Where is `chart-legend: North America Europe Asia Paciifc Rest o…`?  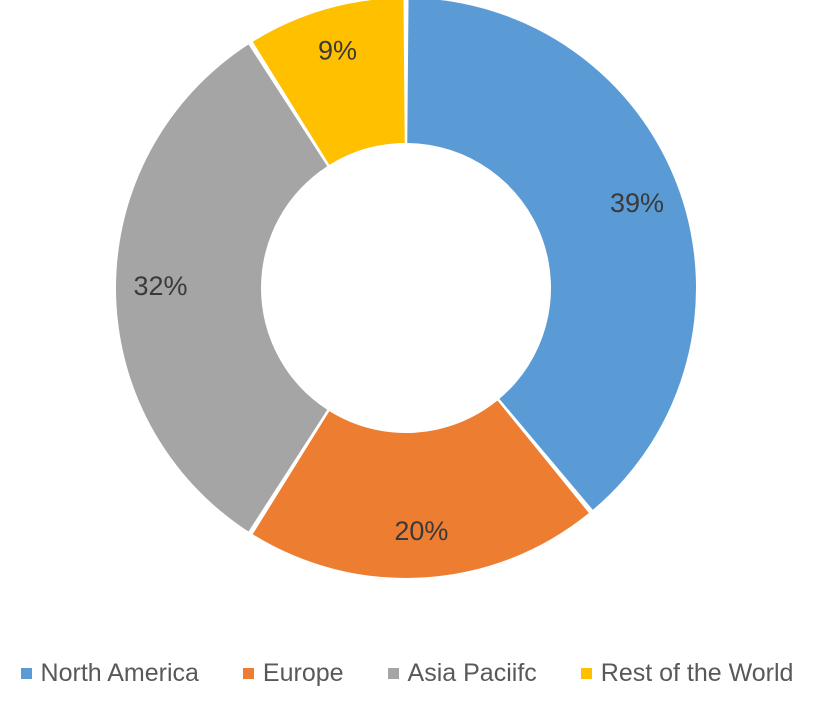
chart-legend: North America Europe Asia Paciifc Rest o… is located at coordinates (407, 673).